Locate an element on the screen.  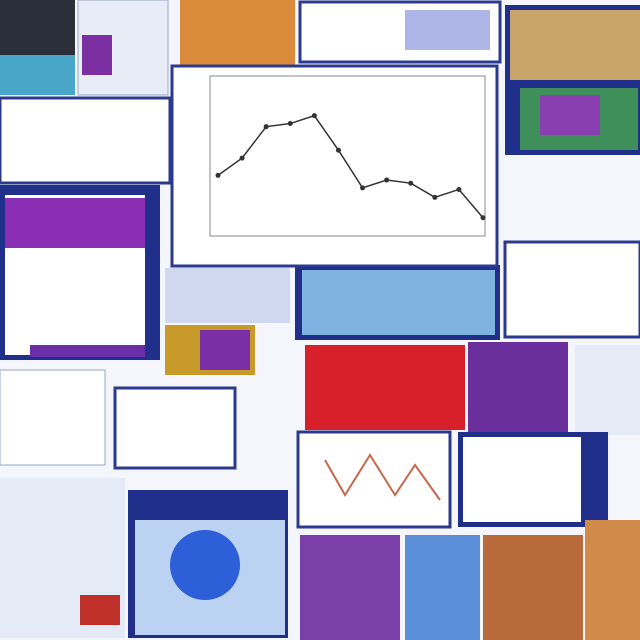
decor-line is located at coordinates (382, 477).